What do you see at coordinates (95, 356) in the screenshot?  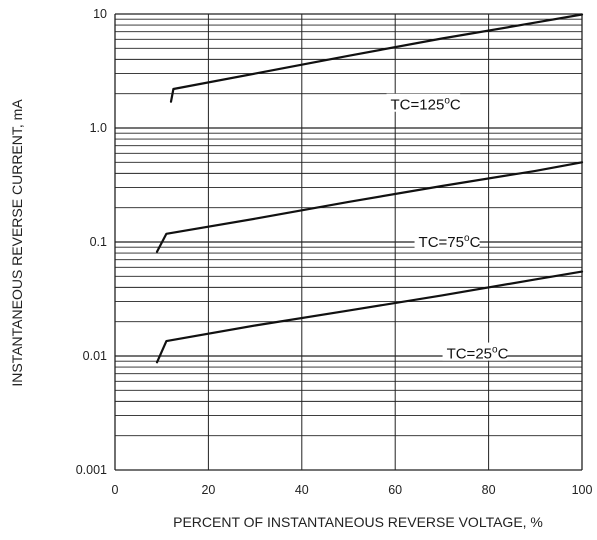 I see `y-tick-label: 0.01` at bounding box center [95, 356].